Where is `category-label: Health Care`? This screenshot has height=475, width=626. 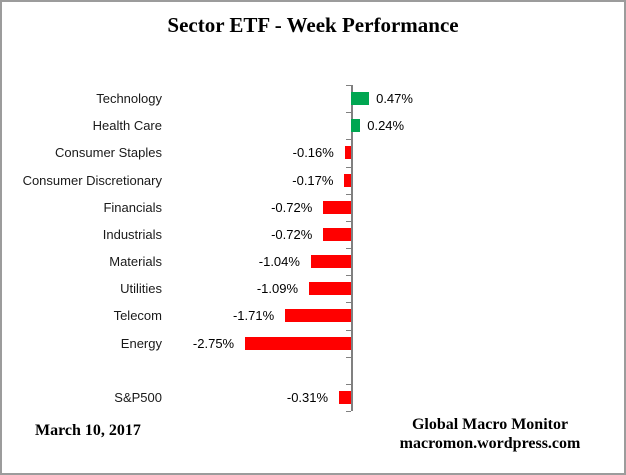 category-label: Health Care is located at coordinates (127, 125).